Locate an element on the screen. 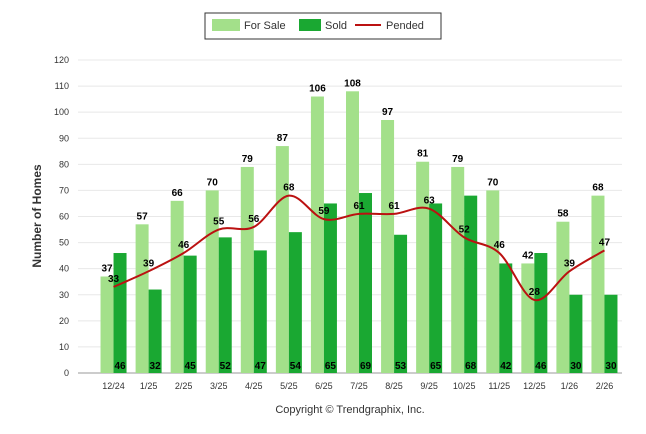 Image resolution: width=646 pixels, height=434 pixels. legend-label-for-sale: For Sale is located at coordinates (265, 26).